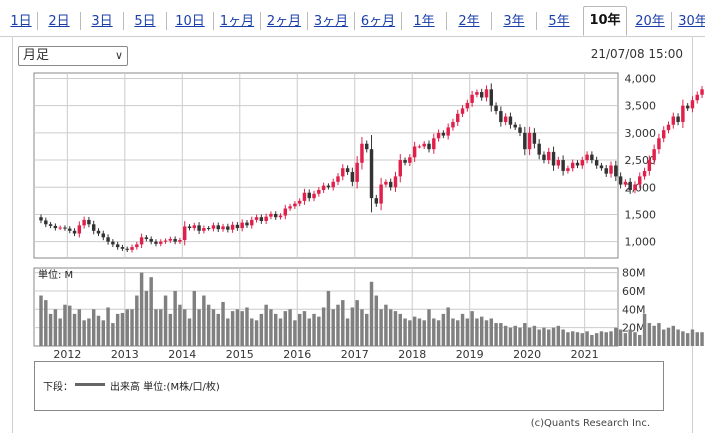  Describe the element at coordinates (145, 21) in the screenshot. I see `tab-3: 5日` at that location.